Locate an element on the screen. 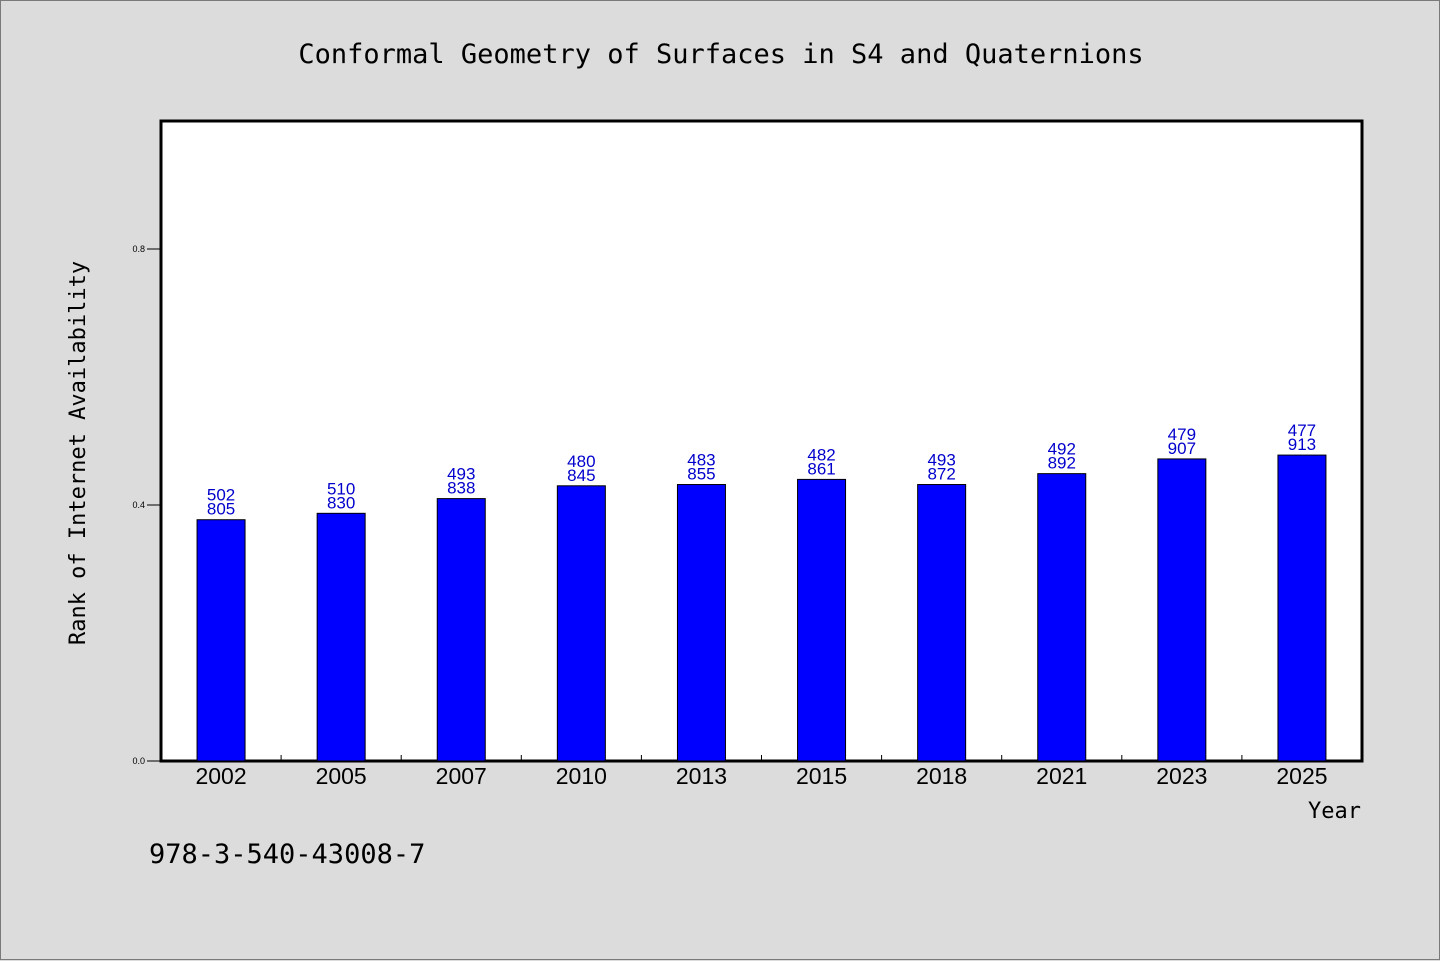  data-label-2005-top: 510 is located at coordinates (341, 488).